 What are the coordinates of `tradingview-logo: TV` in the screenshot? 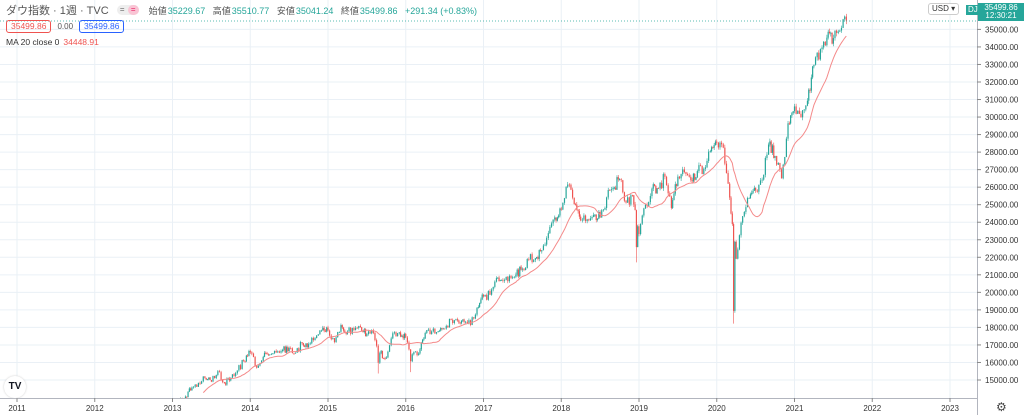 It's located at (15, 387).